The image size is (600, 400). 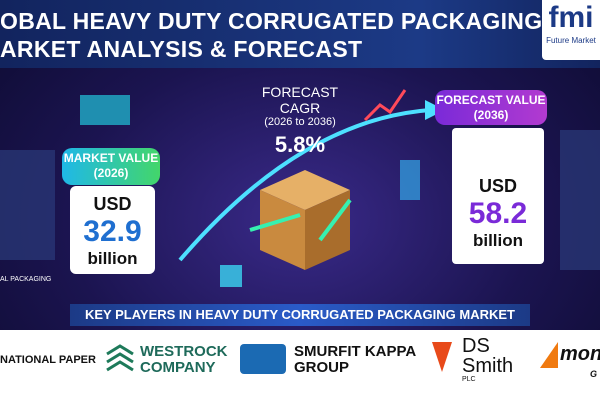 I want to click on market-value-card: USD 32.9 billion, so click(x=112, y=230).